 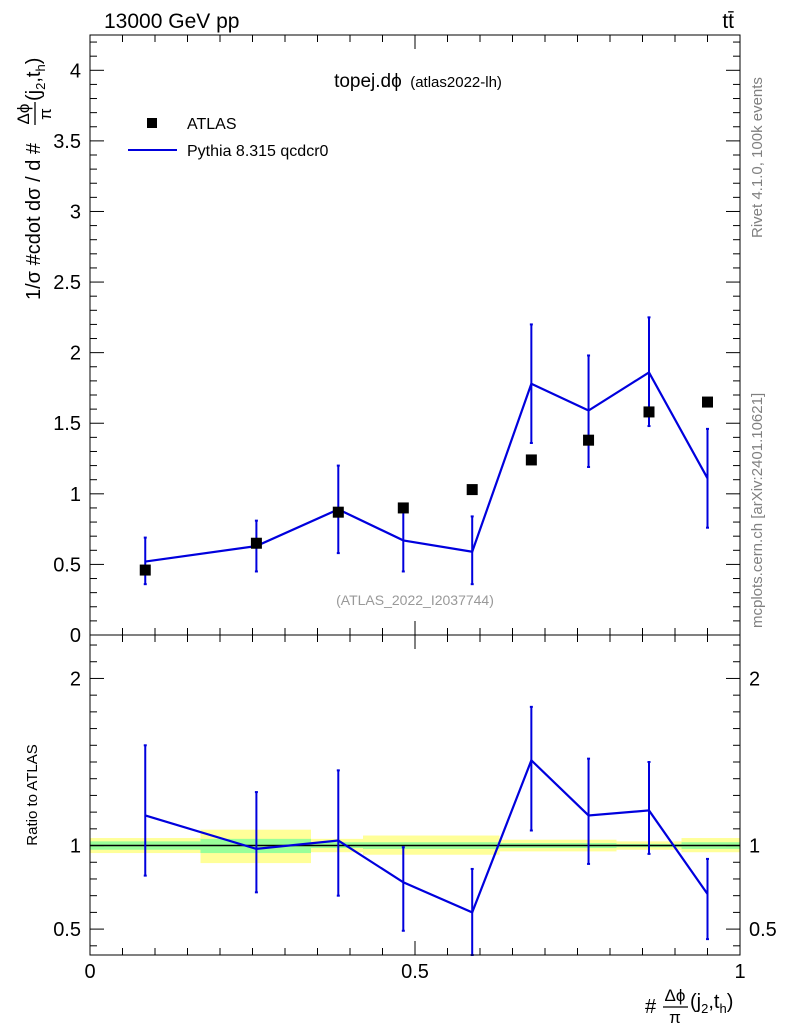 What do you see at coordinates (75, 679) in the screenshot?
I see `ratio-y-tick-label-left: 2` at bounding box center [75, 679].